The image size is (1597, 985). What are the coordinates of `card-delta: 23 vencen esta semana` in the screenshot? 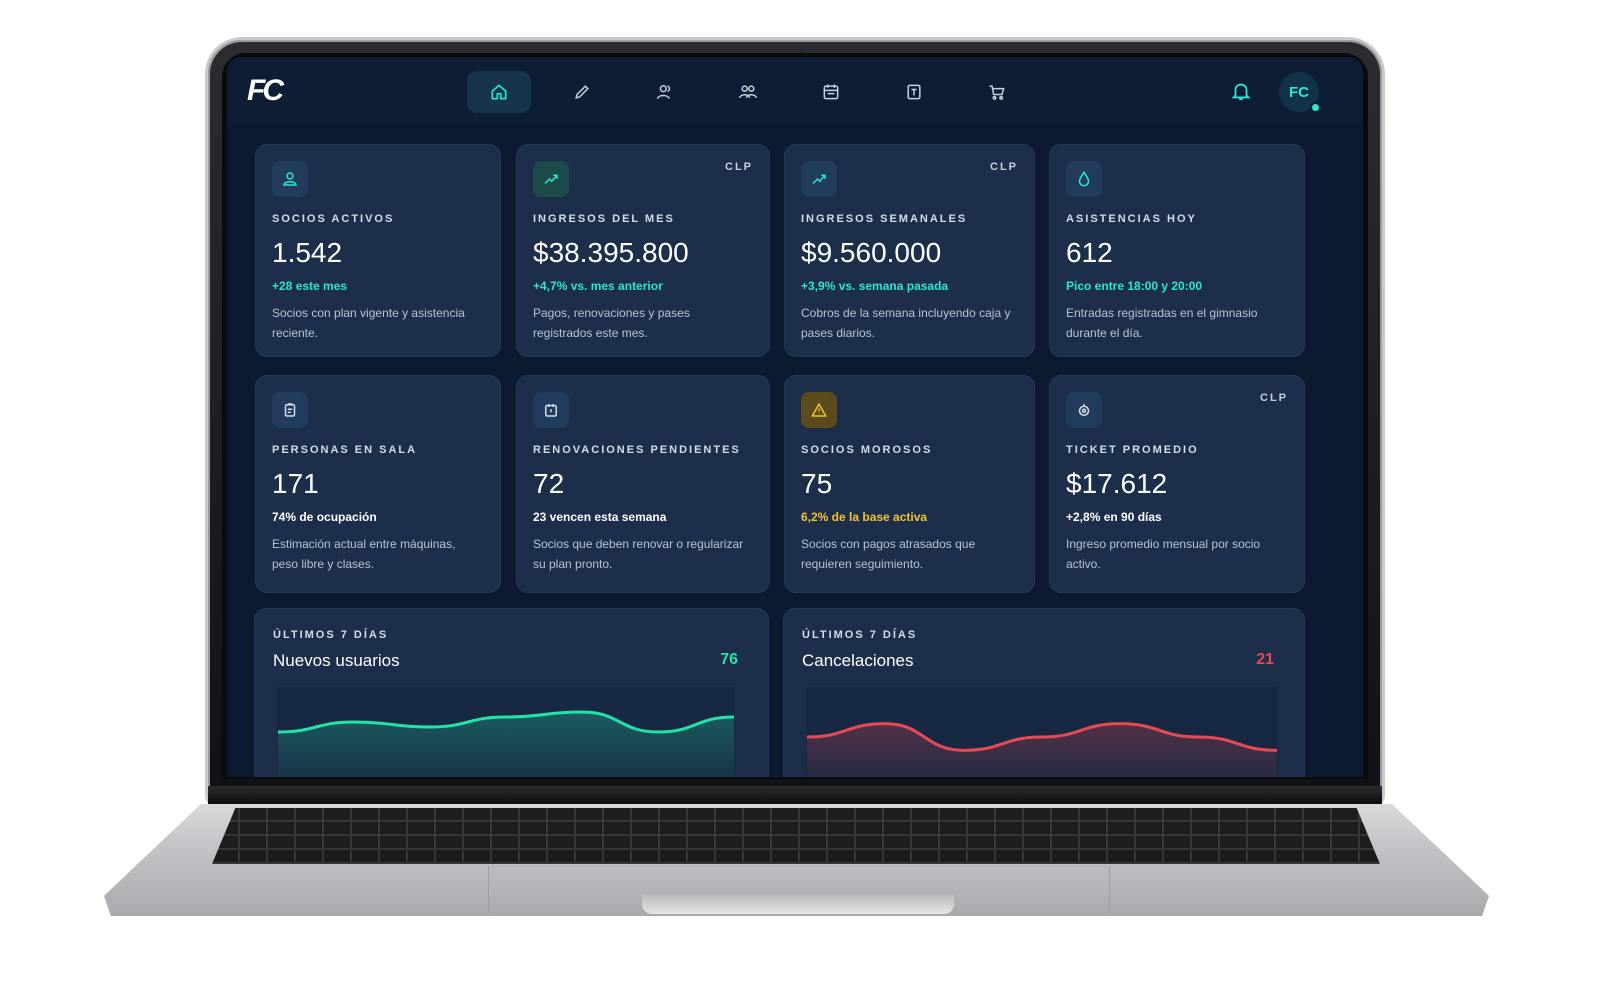 It's located at (600, 517).